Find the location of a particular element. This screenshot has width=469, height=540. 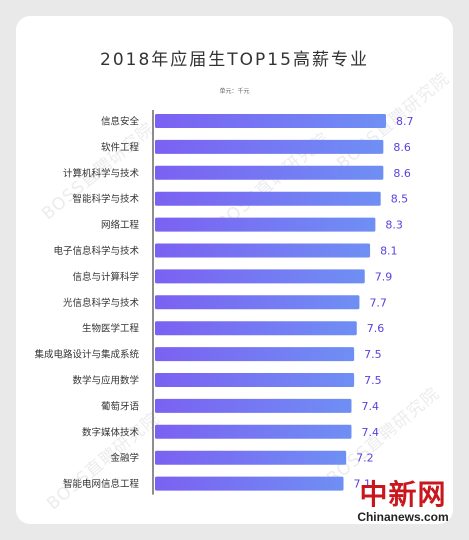

value-label: 8.3 is located at coordinates (394, 225).